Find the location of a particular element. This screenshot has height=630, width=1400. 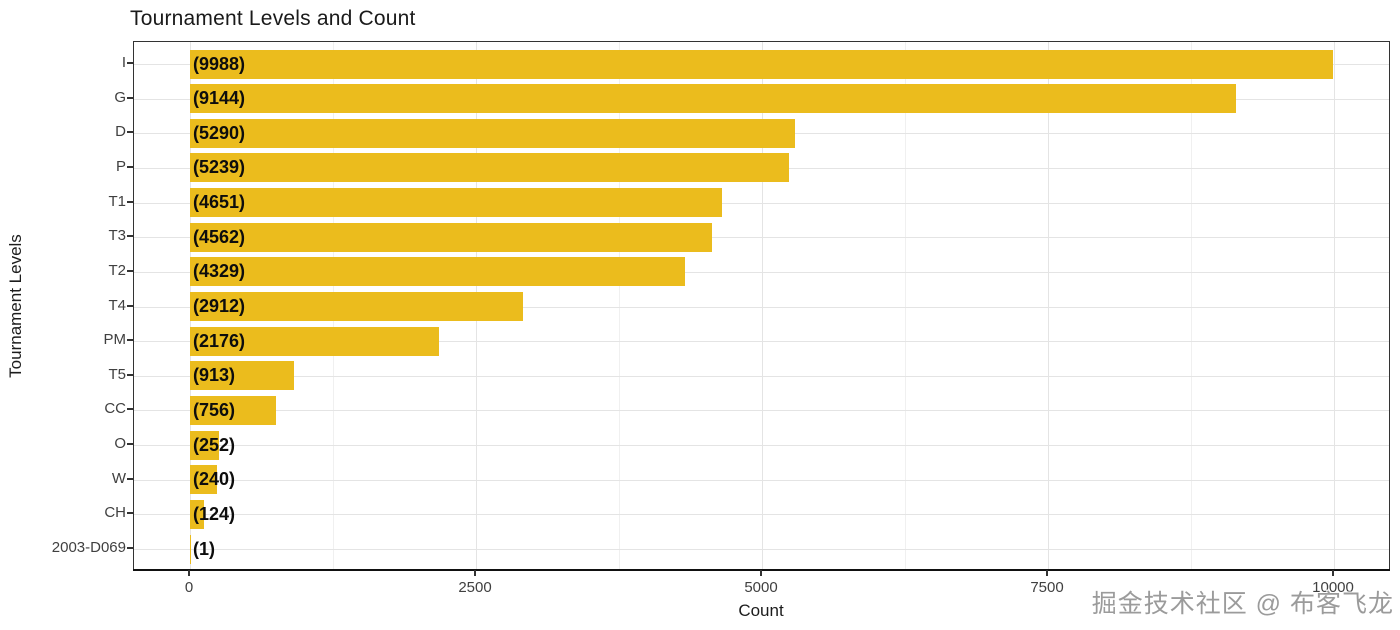

y-tick-label: T2 is located at coordinates (117, 270).